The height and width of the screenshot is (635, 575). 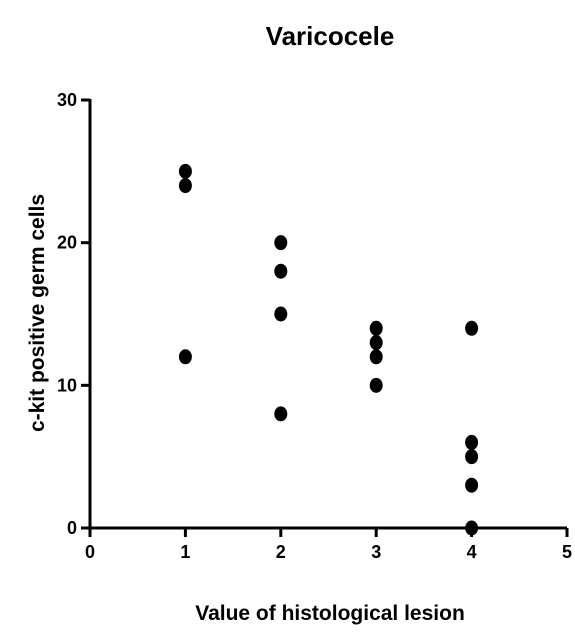 I want to click on y-axis-label: c-kit positive germ cells, so click(x=37, y=313).